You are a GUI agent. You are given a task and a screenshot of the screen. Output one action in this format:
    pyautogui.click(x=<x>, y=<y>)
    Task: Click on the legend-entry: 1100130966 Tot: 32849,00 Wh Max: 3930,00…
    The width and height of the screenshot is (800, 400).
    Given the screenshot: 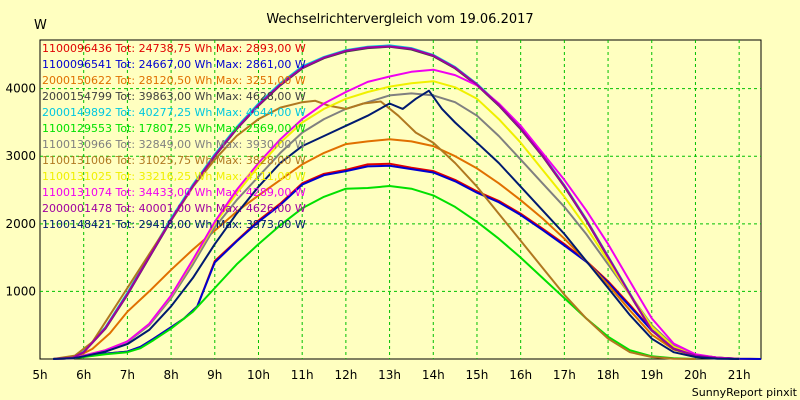 What is the action you would take?
    pyautogui.click(x=174, y=144)
    